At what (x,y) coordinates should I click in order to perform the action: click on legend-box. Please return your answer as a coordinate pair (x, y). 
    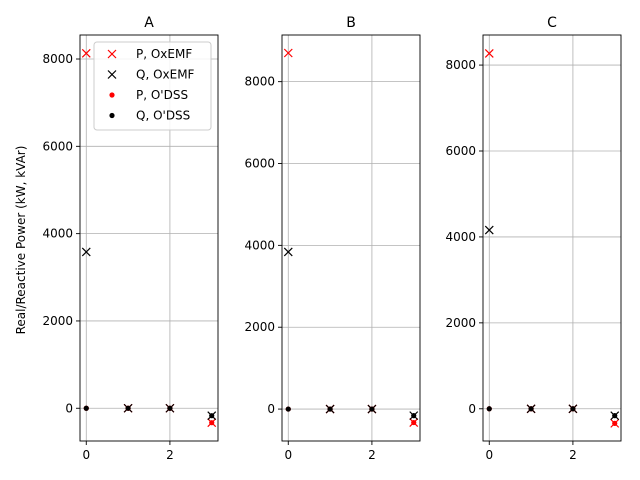
    Looking at the image, I should click on (152, 86).